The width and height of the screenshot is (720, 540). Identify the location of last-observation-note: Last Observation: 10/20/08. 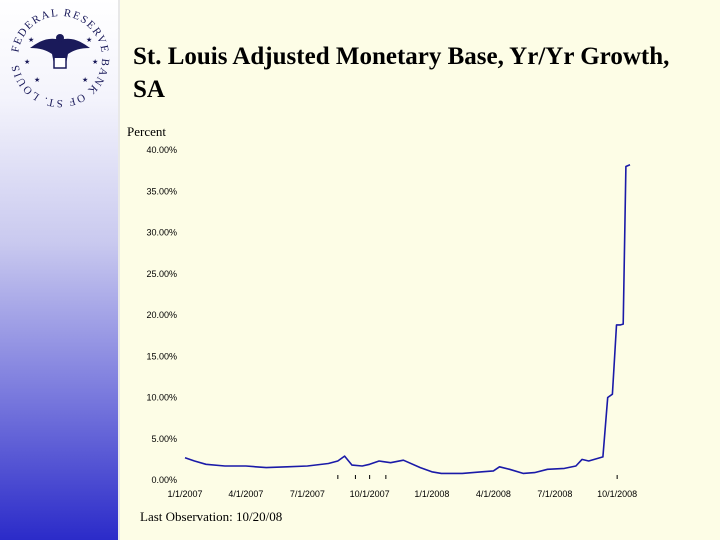
(211, 516).